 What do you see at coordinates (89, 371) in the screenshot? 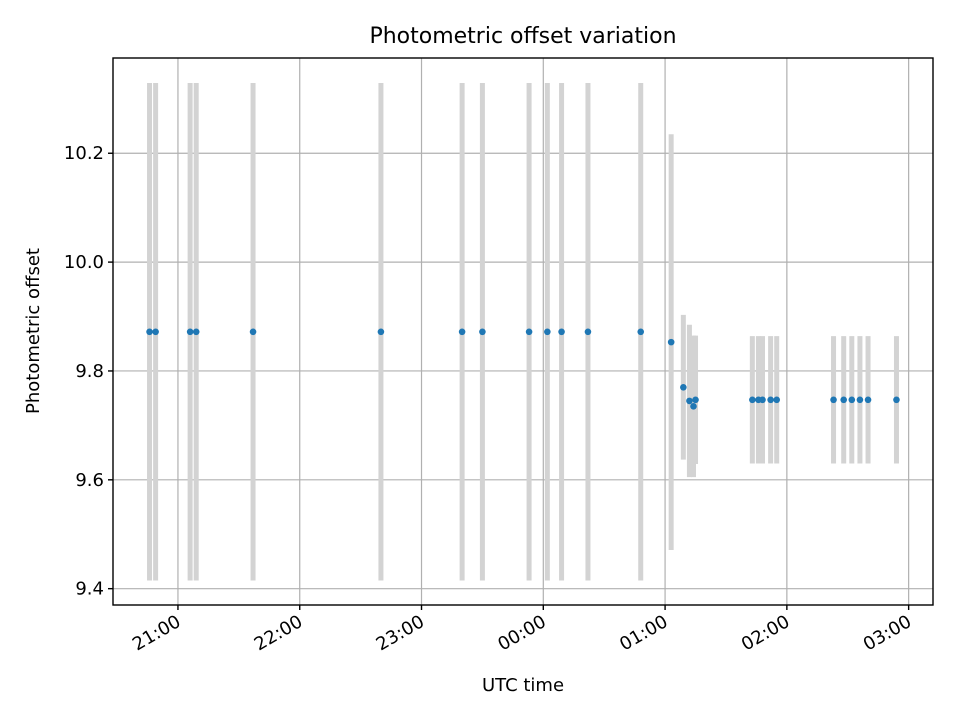
I see `y-tick-label: 9.8` at bounding box center [89, 371].